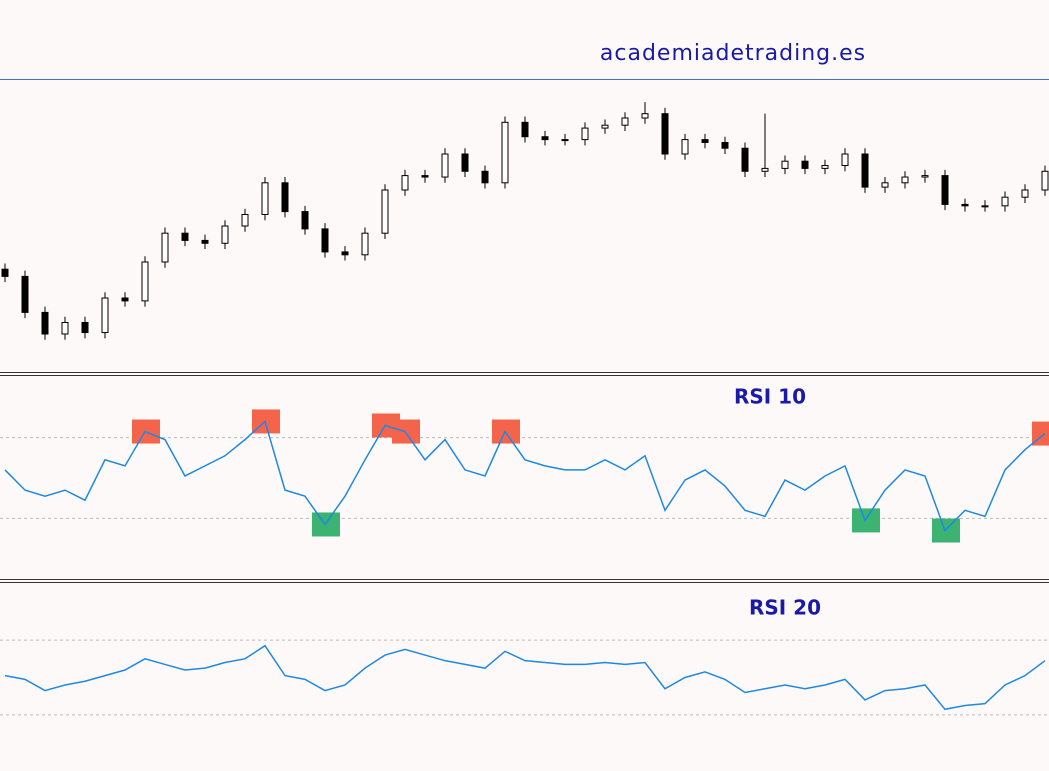 The image size is (1049, 771). Describe the element at coordinates (770, 397) in the screenshot. I see `panel-title: RSI 10` at that location.